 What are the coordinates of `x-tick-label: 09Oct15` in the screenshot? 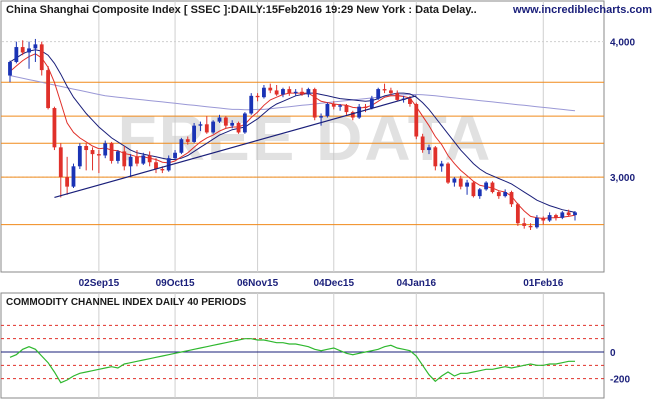 It's located at (175, 283).